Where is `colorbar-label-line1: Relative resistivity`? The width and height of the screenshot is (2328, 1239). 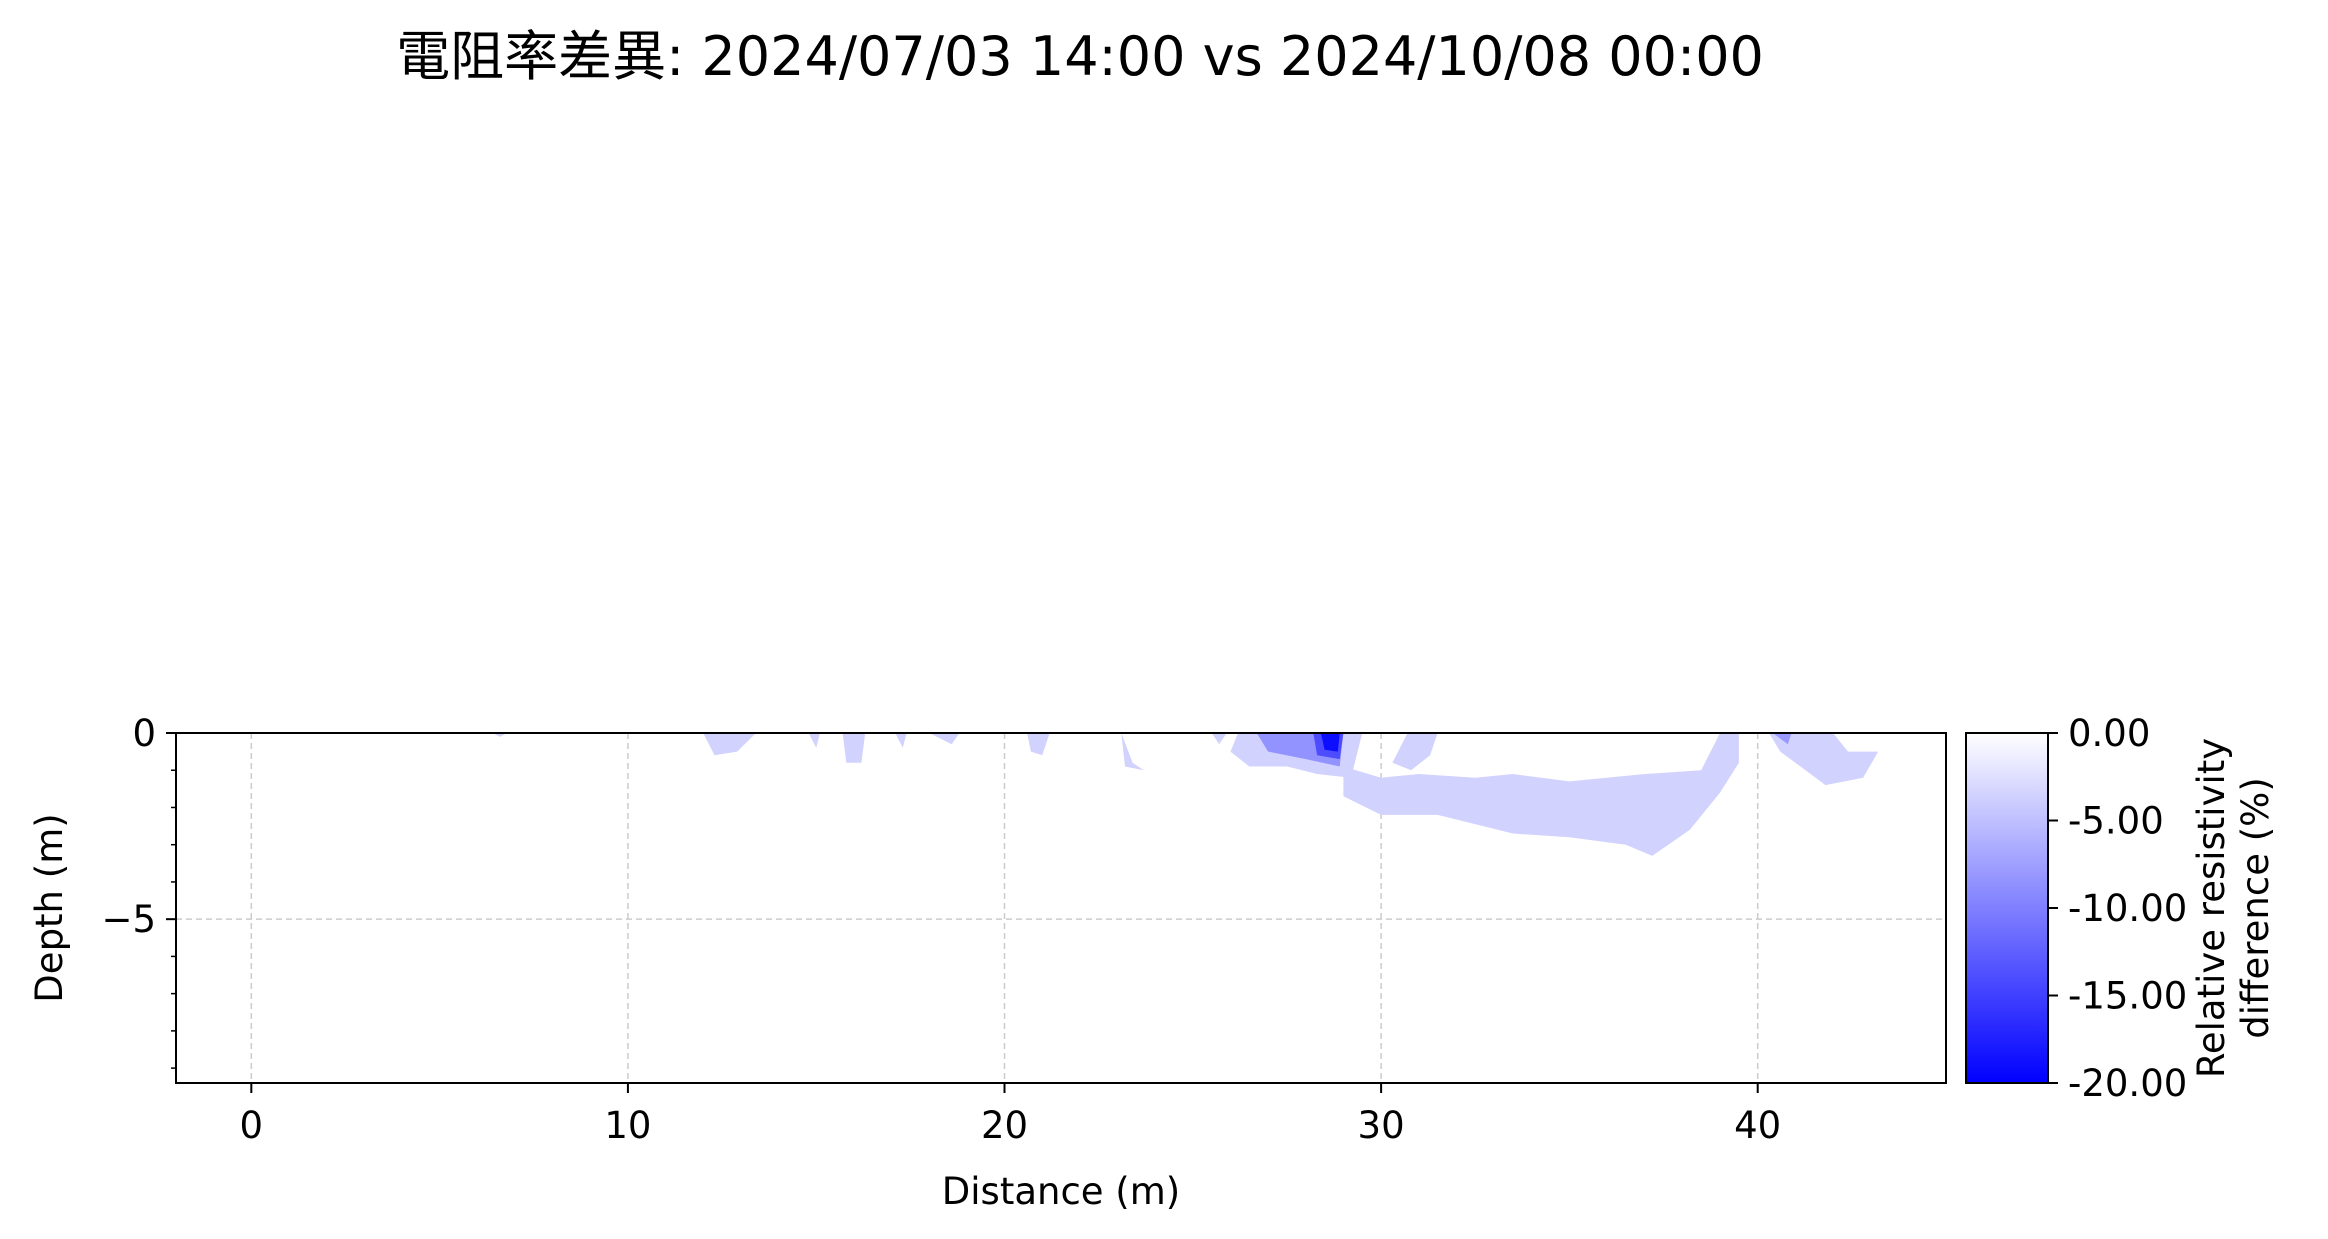 colorbar-label-line1: Relative resistivity is located at coordinates (2211, 908).